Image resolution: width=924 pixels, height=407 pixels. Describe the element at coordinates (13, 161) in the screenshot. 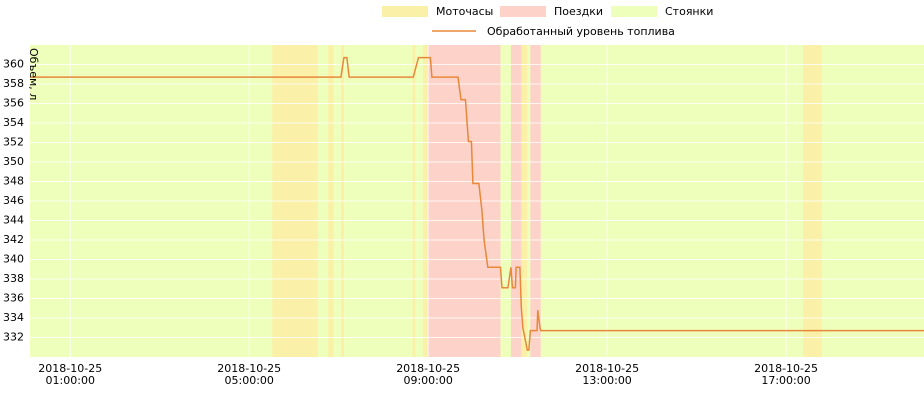

I see `y-tick-label: 350` at that location.